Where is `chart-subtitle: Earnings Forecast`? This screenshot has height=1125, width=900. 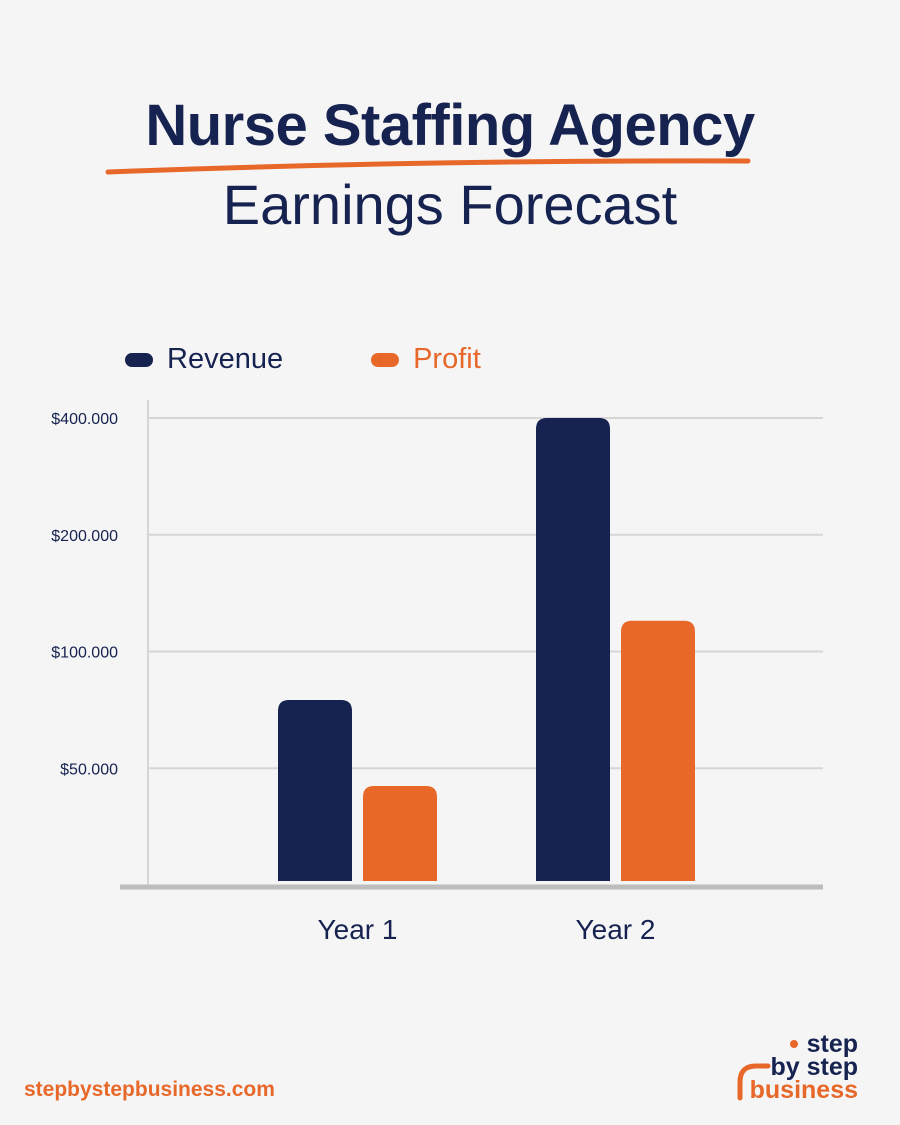
chart-subtitle: Earnings Forecast is located at coordinates (450, 204).